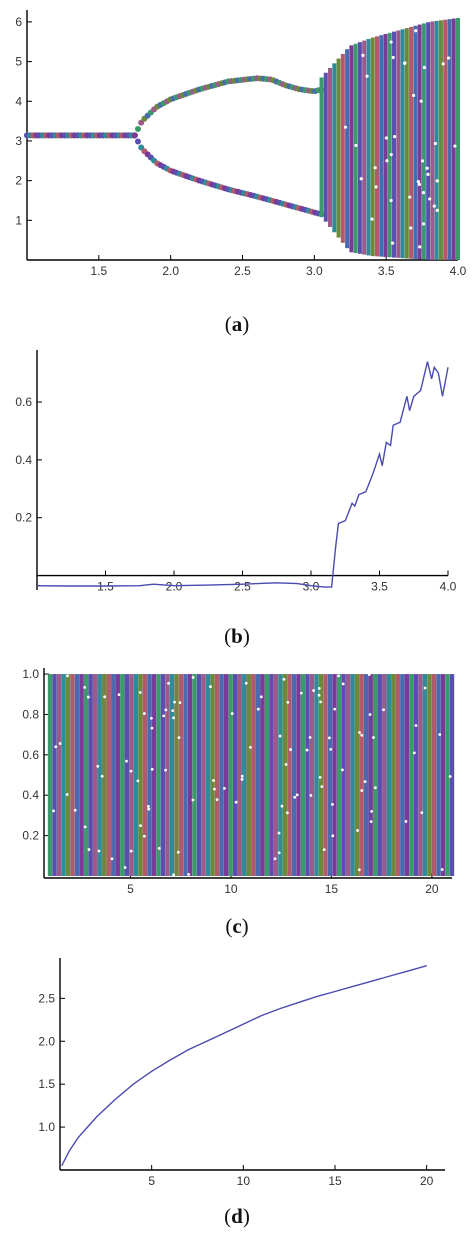 This screenshot has height=1243, width=474. I want to click on y-tick-label: 0.2, so click(30, 836).